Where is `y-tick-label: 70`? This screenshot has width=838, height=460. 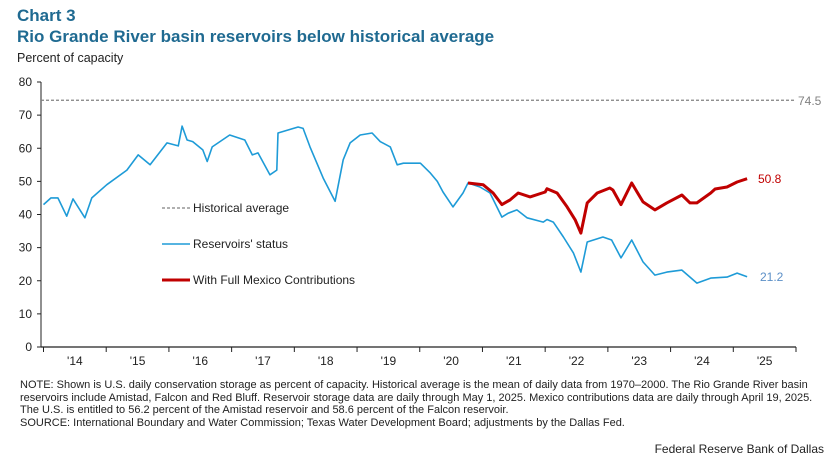
y-tick-label: 70 is located at coordinates (26, 115).